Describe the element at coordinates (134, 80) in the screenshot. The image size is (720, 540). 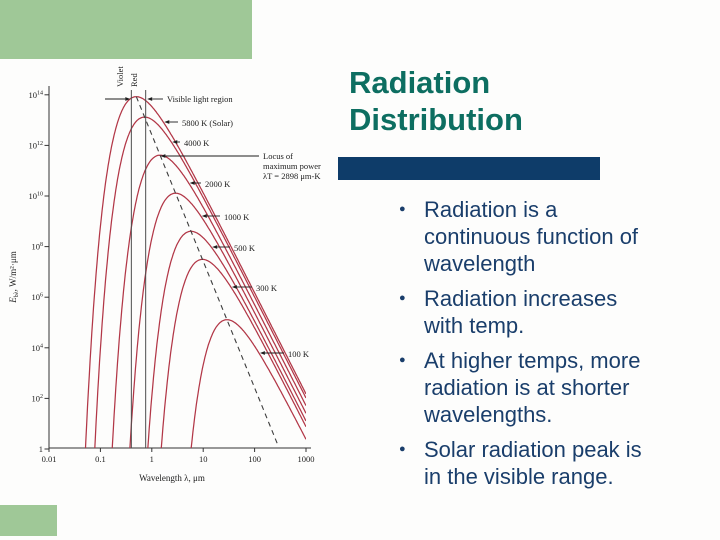
I see `svg-text: Red` at that location.